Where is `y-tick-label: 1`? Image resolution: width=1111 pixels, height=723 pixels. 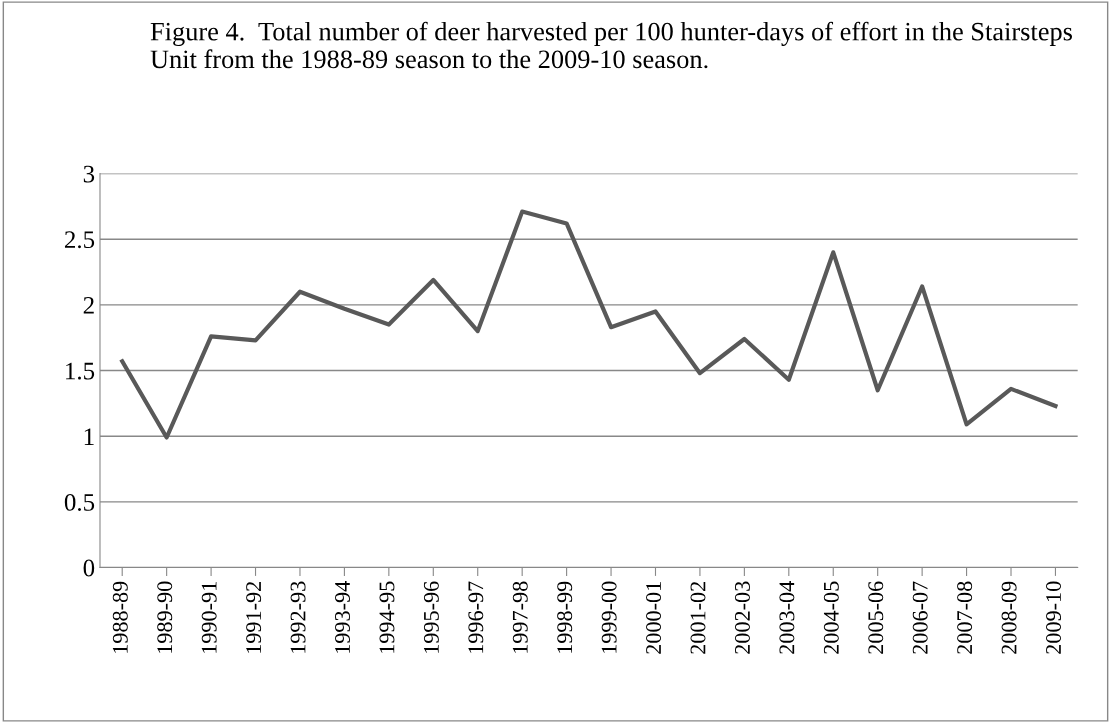 y-tick-label: 1 is located at coordinates (89, 436).